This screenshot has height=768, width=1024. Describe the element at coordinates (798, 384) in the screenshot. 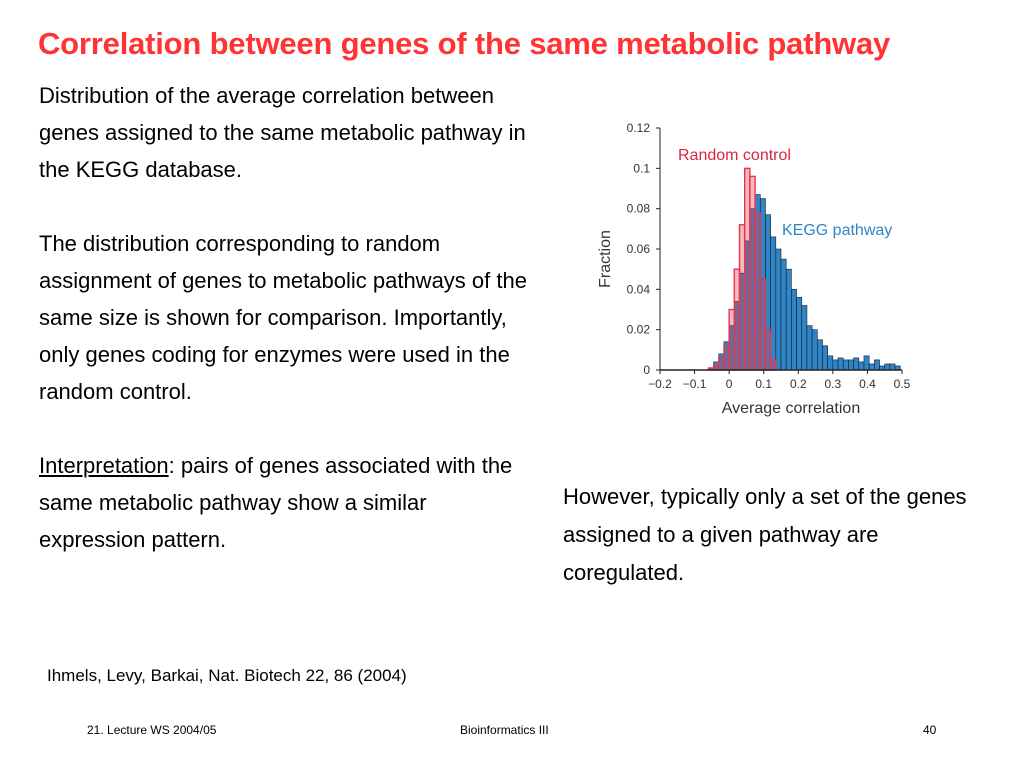

I see `x-tick-label: 0.2` at that location.